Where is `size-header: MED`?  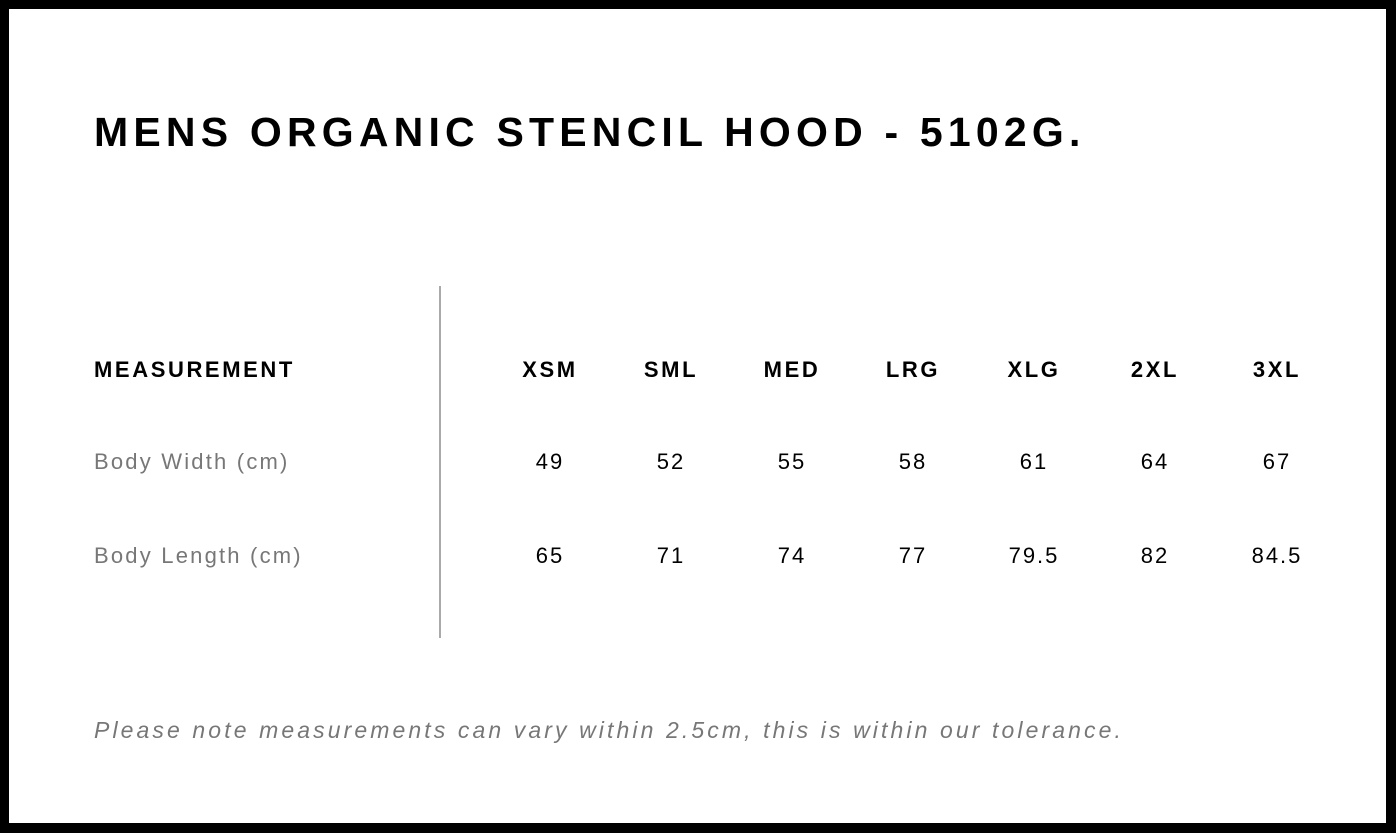 size-header: MED is located at coordinates (792, 369).